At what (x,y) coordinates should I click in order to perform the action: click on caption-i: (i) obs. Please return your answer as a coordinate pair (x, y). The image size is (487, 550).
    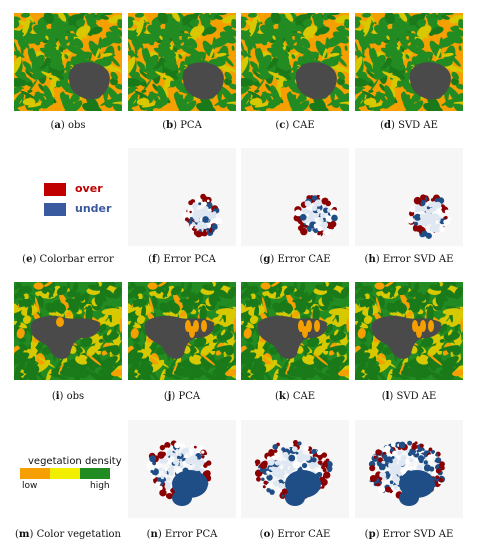
    Looking at the image, I should click on (68, 396).